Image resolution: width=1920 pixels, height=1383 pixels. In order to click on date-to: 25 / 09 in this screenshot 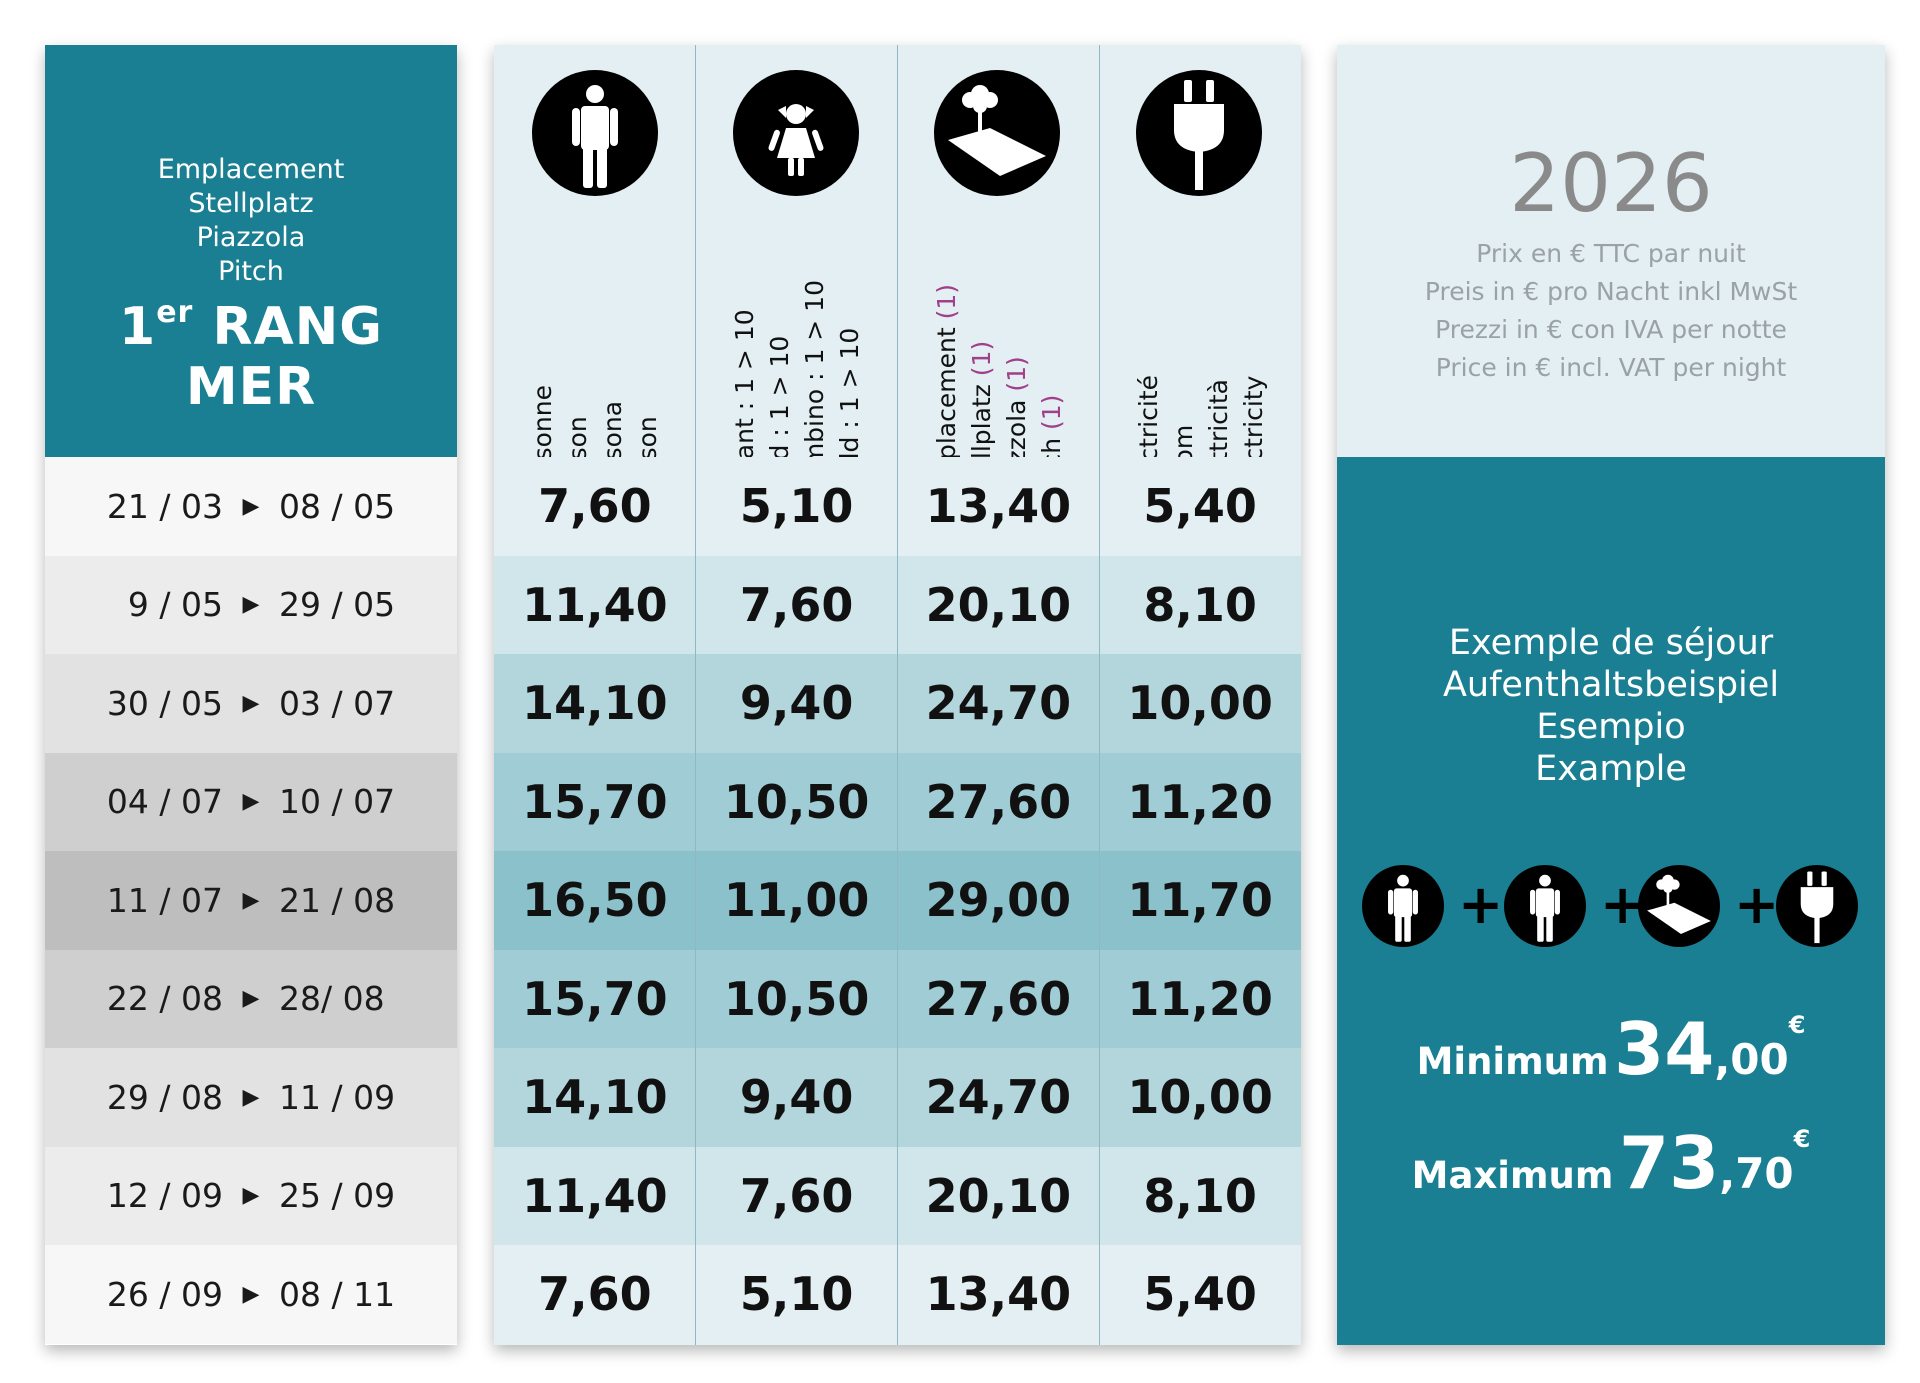, I will do `click(337, 1196)`.